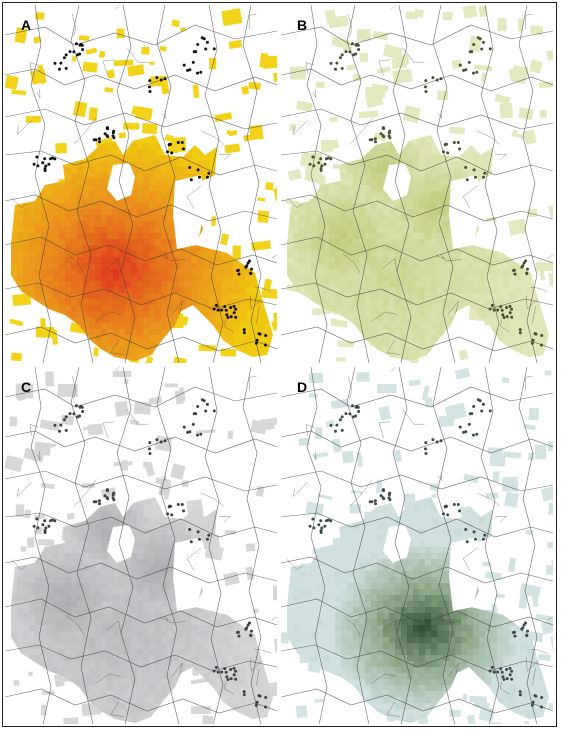 Image resolution: width=561 pixels, height=731 pixels. Describe the element at coordinates (26, 25) in the screenshot. I see `panel-label-a: A` at that location.